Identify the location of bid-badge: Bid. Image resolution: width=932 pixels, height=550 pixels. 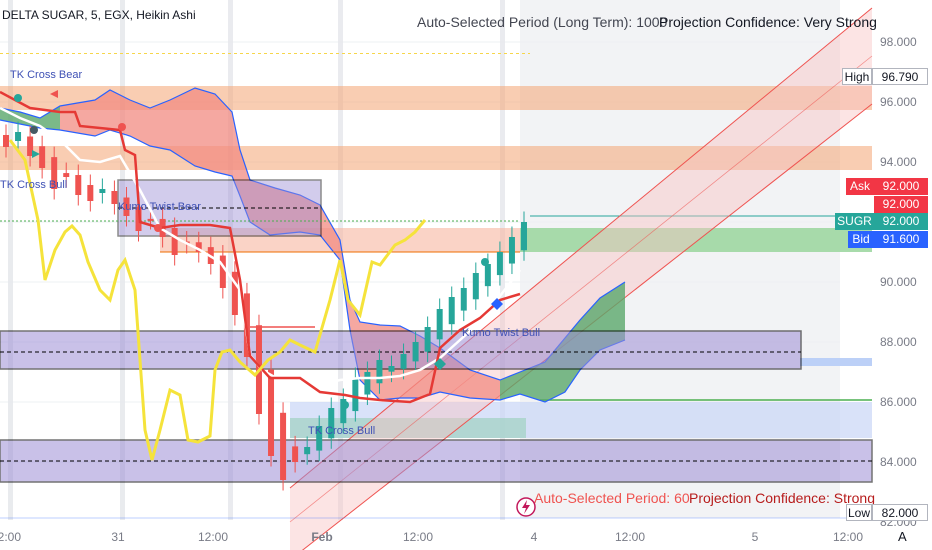
(861, 239).